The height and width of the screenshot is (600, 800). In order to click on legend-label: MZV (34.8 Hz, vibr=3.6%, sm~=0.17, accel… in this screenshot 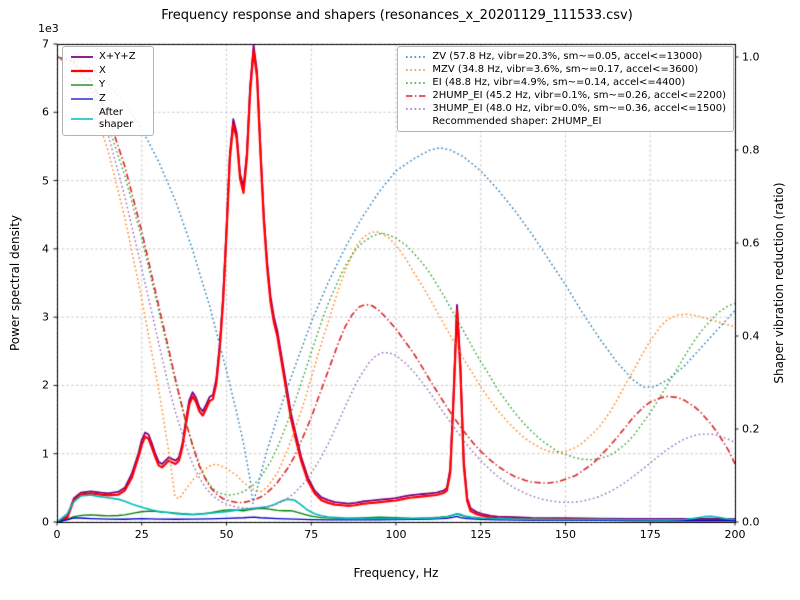, I will do `click(565, 69)`.